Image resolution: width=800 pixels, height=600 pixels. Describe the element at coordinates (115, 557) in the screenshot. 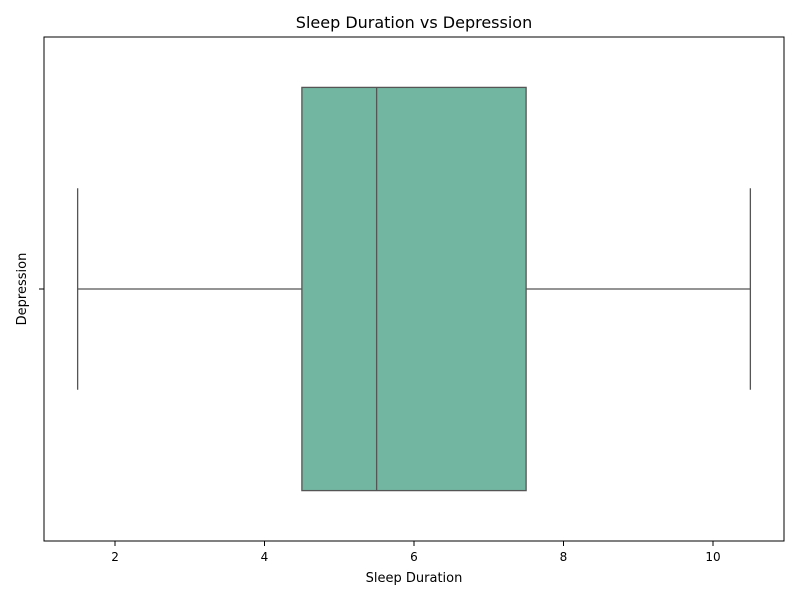

I see `x-tick-label-2: 2` at that location.